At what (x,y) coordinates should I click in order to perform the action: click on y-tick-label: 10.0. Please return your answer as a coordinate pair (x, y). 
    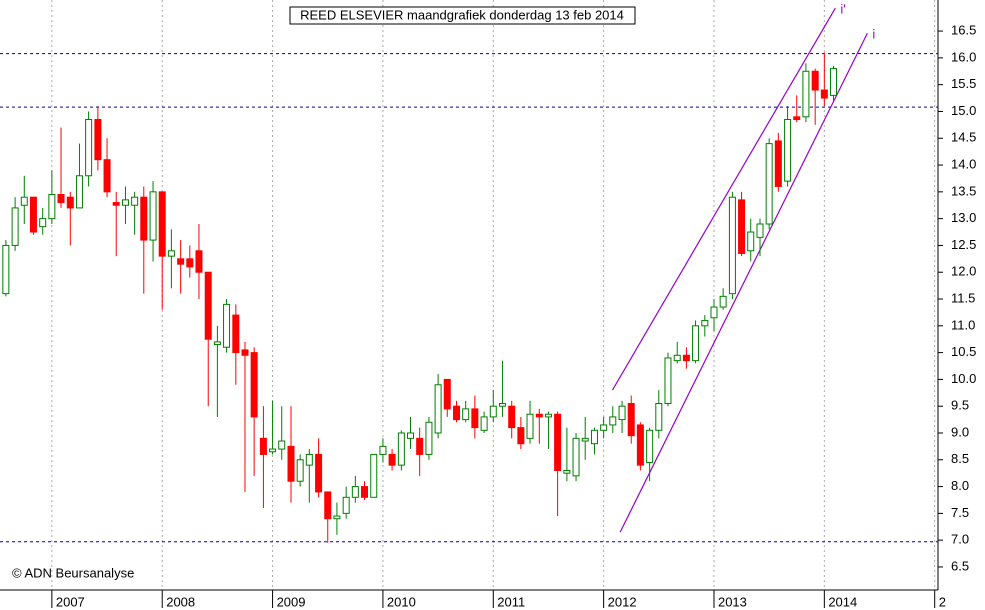
    Looking at the image, I should click on (963, 378).